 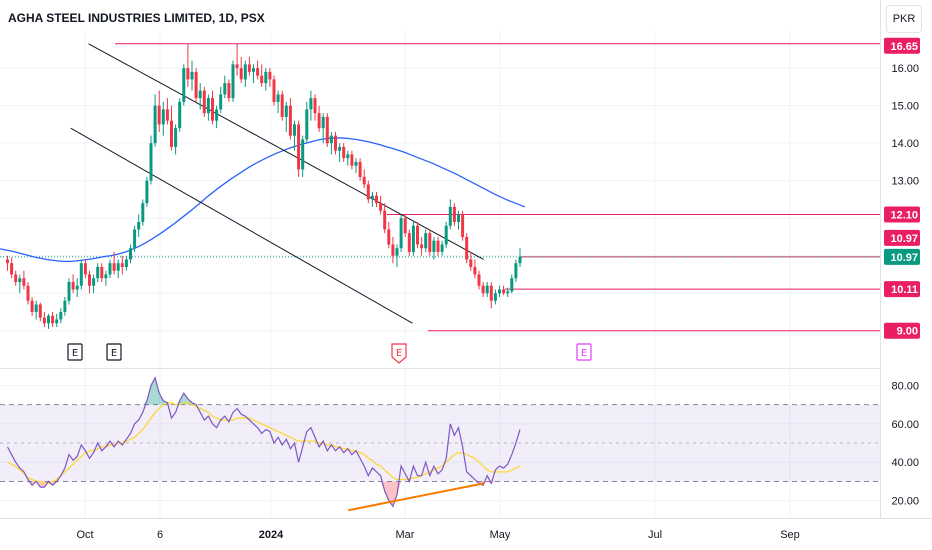 I want to click on rsi-line, so click(x=263, y=442).